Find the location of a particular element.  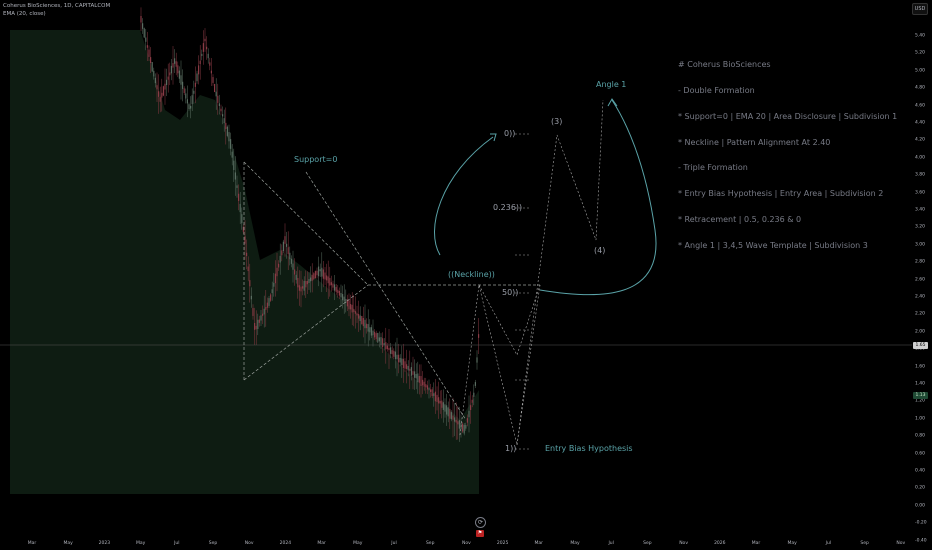

note-line: - Double Formation is located at coordinates (787, 91).